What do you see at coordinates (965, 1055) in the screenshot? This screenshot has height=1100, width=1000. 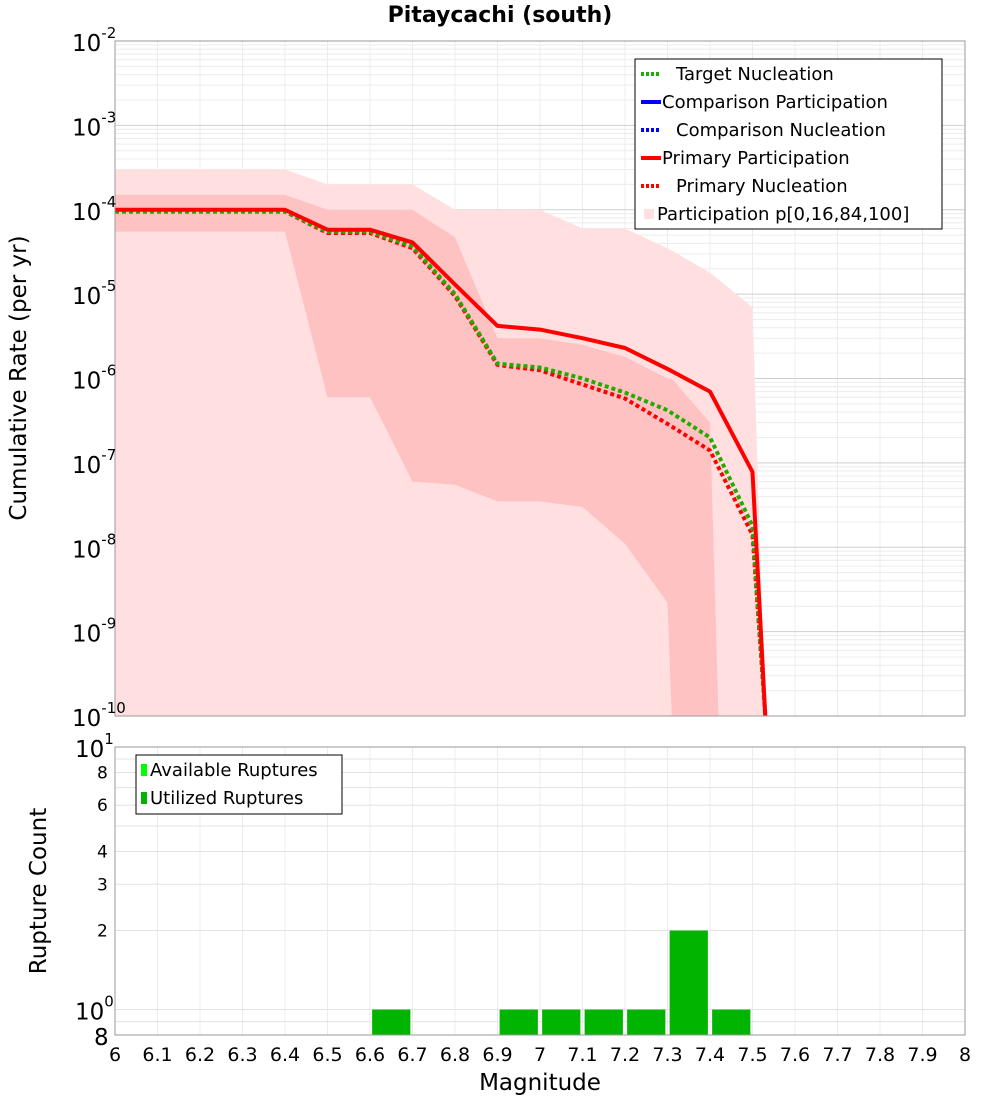 I see `x-tick-label: 8` at bounding box center [965, 1055].